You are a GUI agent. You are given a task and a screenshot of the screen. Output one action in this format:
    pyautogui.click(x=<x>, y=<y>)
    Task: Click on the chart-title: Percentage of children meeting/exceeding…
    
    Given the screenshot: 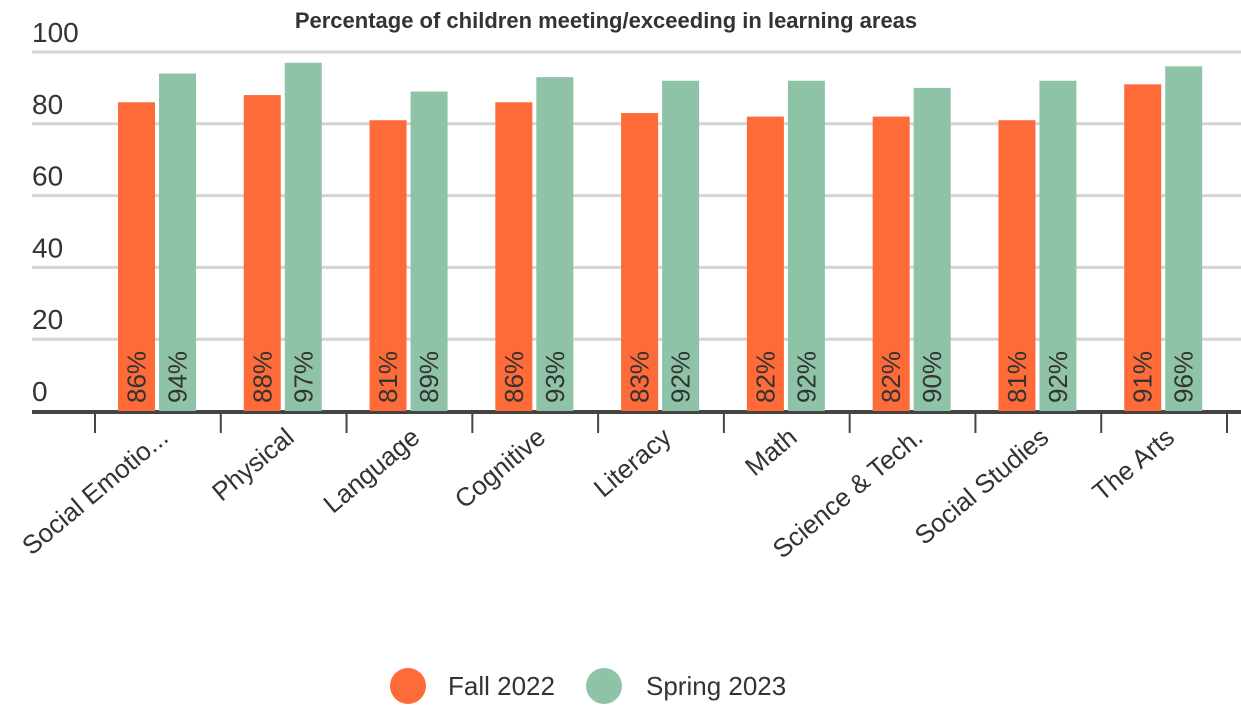 What is the action you would take?
    pyautogui.click(x=606, y=20)
    